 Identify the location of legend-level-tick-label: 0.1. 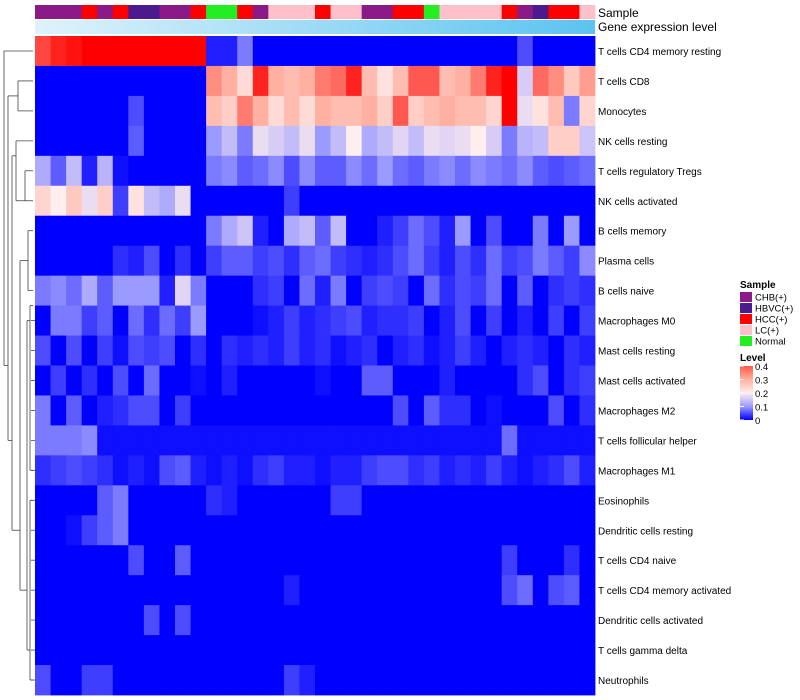
(761, 408).